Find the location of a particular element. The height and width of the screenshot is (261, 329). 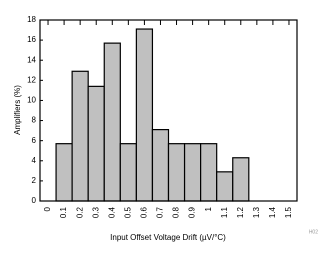

y-tick-label: 6 is located at coordinates (34, 140).